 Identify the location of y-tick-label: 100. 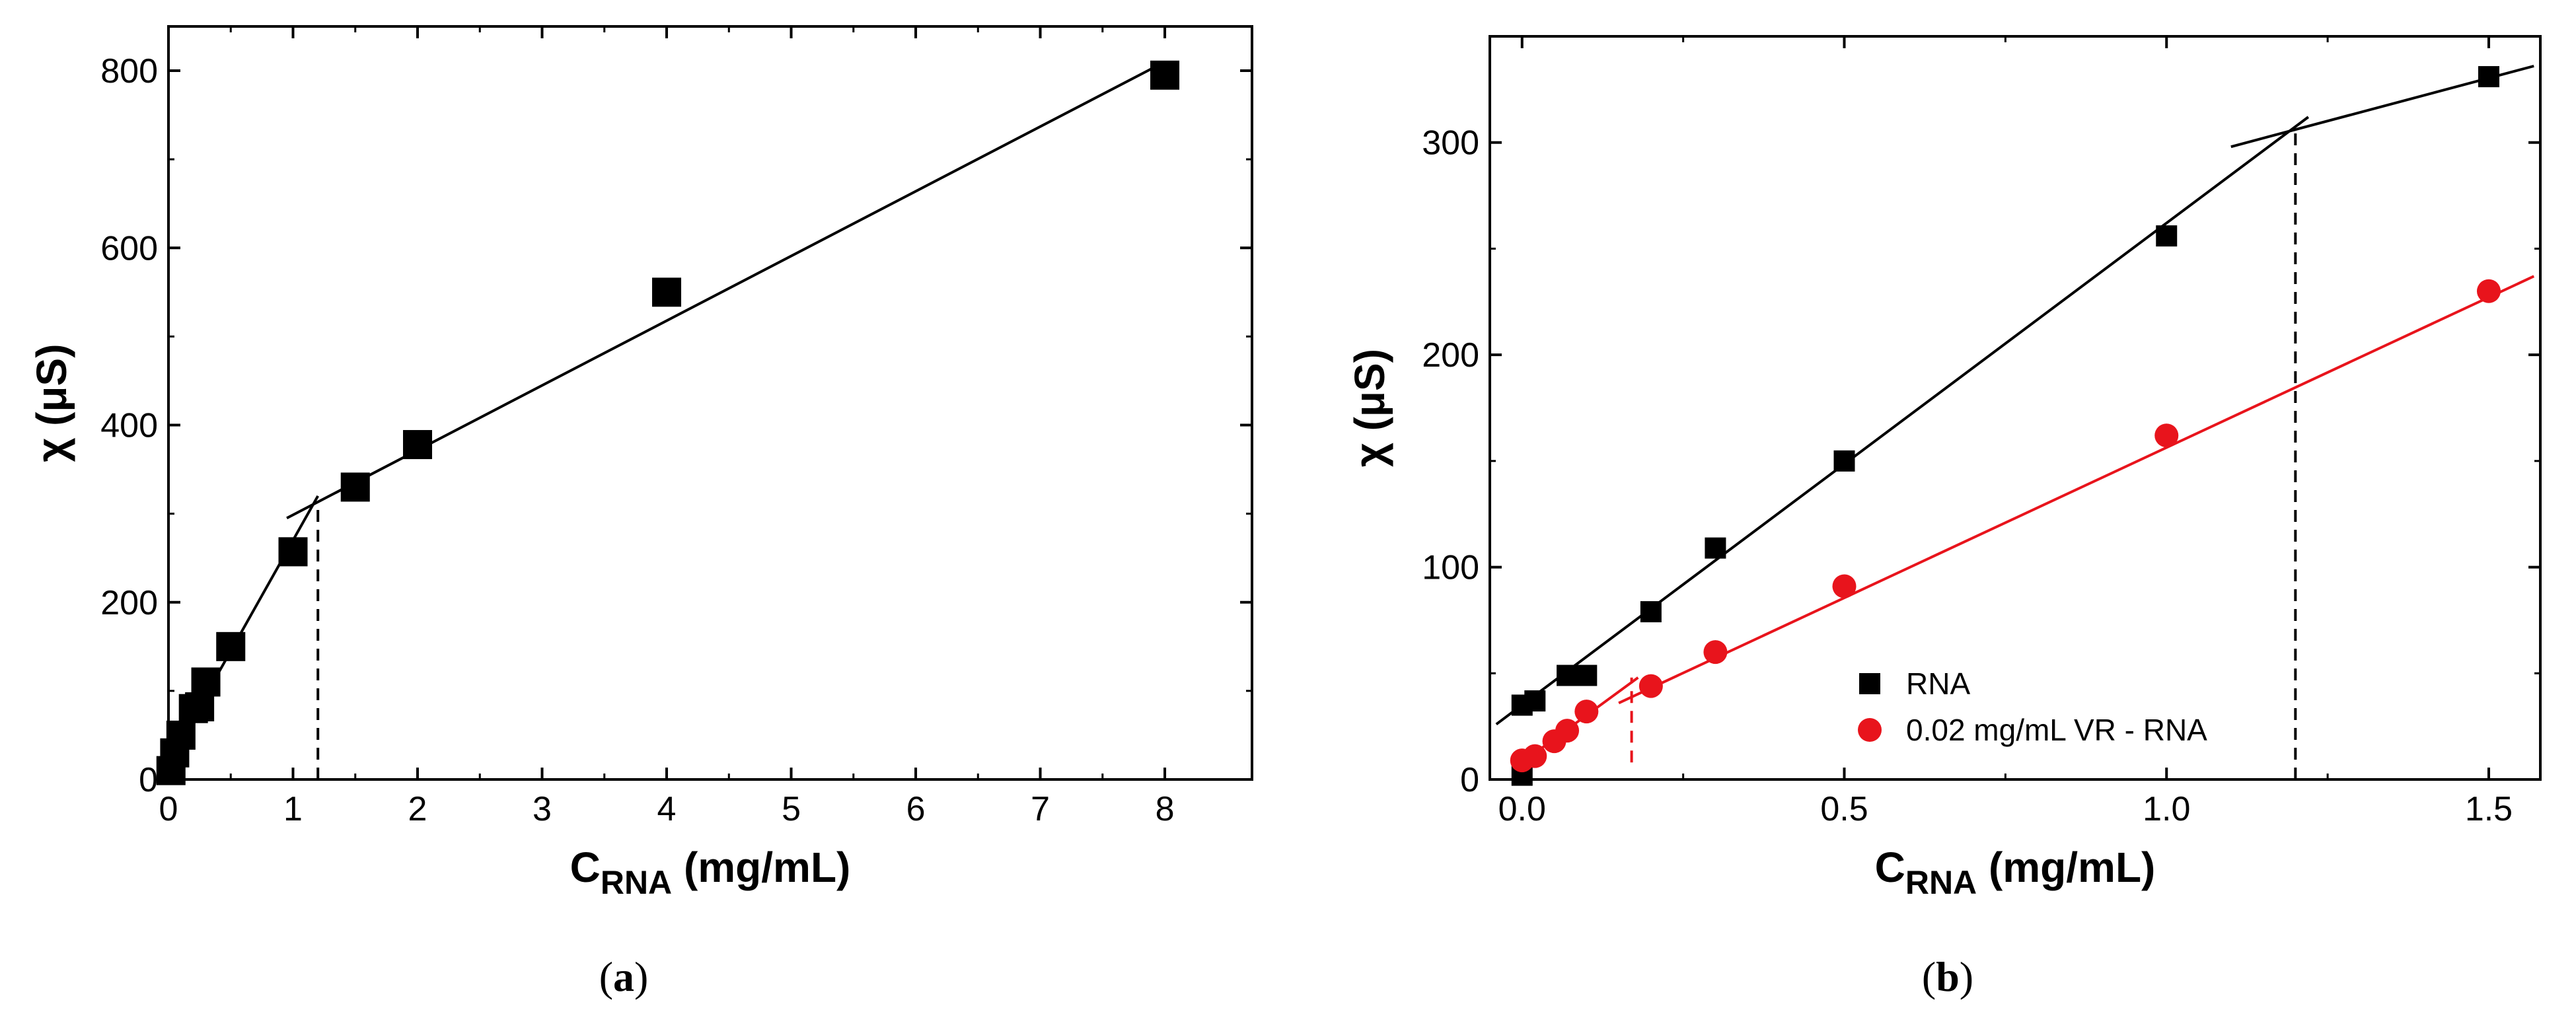
(1450, 568).